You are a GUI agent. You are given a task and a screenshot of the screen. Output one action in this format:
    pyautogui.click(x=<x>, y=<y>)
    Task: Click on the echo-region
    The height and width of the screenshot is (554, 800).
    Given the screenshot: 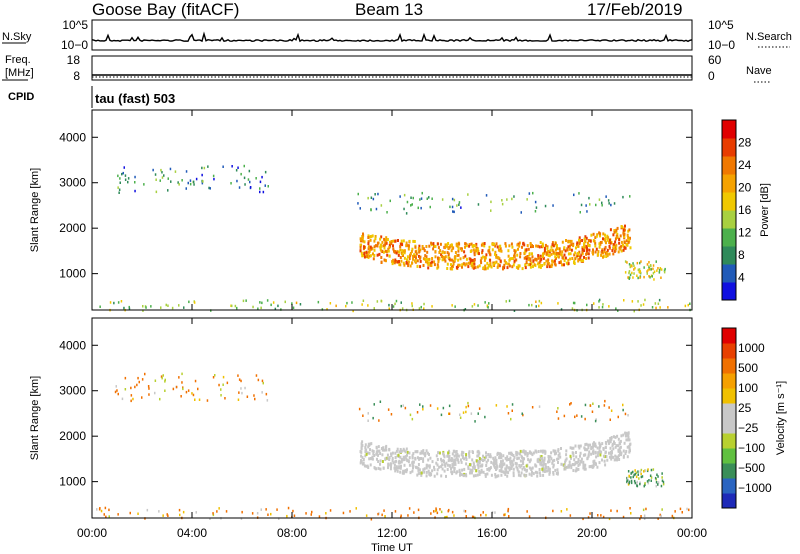 What is the action you would take?
    pyautogui.click(x=495, y=247)
    